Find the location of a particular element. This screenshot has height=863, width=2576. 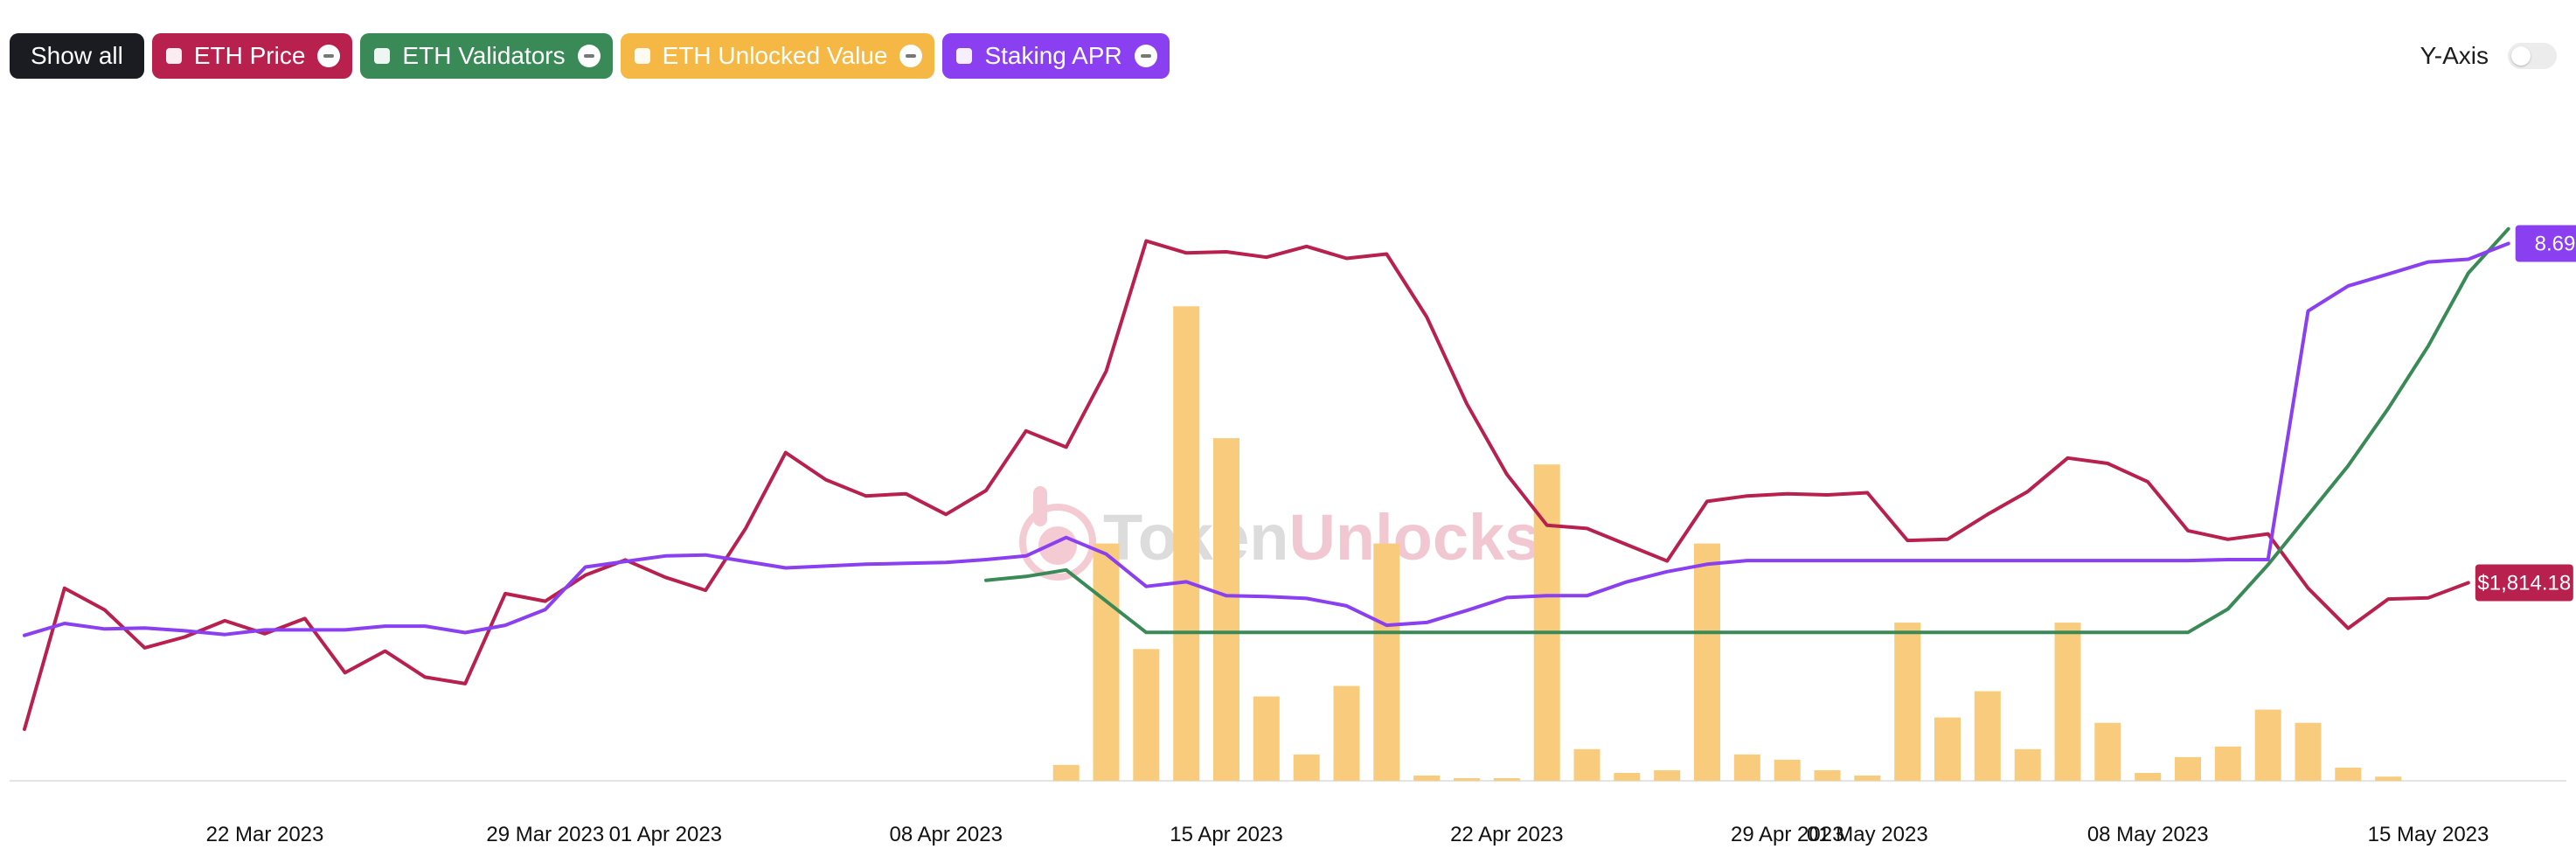

end-label-text-staking-apr: 8.69% is located at coordinates (2555, 244).